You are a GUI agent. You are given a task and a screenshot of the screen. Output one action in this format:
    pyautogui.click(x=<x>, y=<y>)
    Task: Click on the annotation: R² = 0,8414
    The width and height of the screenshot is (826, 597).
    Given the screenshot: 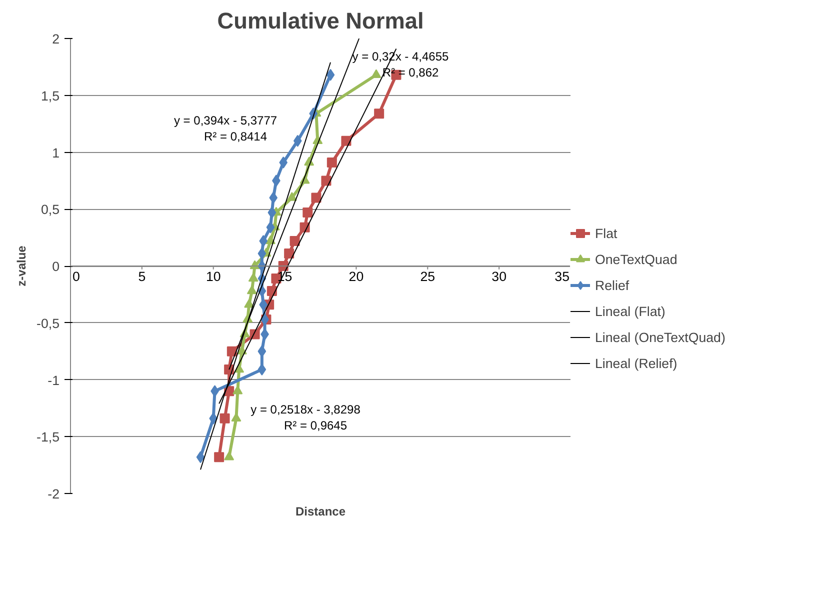 What is the action you would take?
    pyautogui.click(x=236, y=136)
    